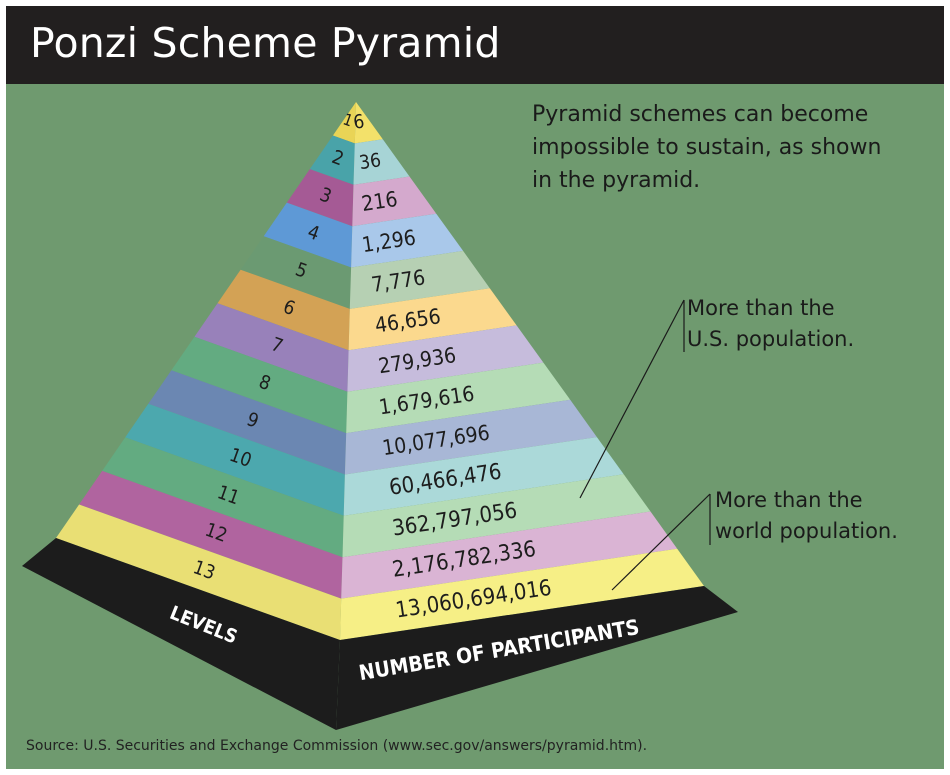  I want to click on level-10-right-face, so click(483, 476).